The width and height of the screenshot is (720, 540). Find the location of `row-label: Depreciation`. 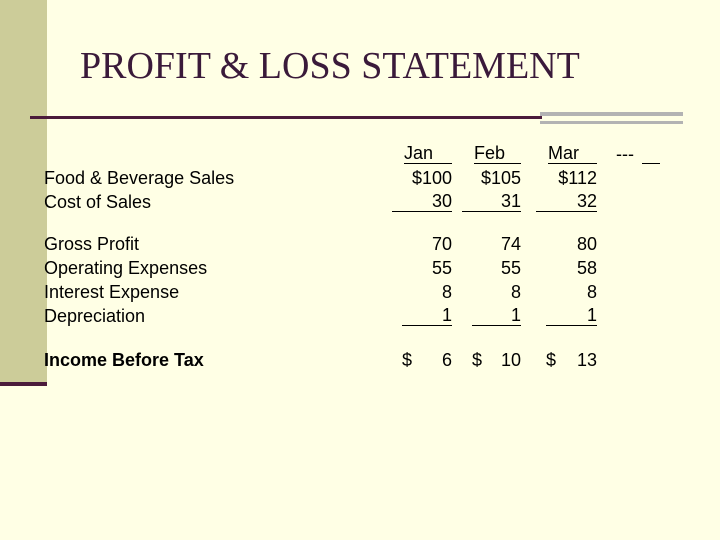

row-label: Depreciation is located at coordinates (95, 316).